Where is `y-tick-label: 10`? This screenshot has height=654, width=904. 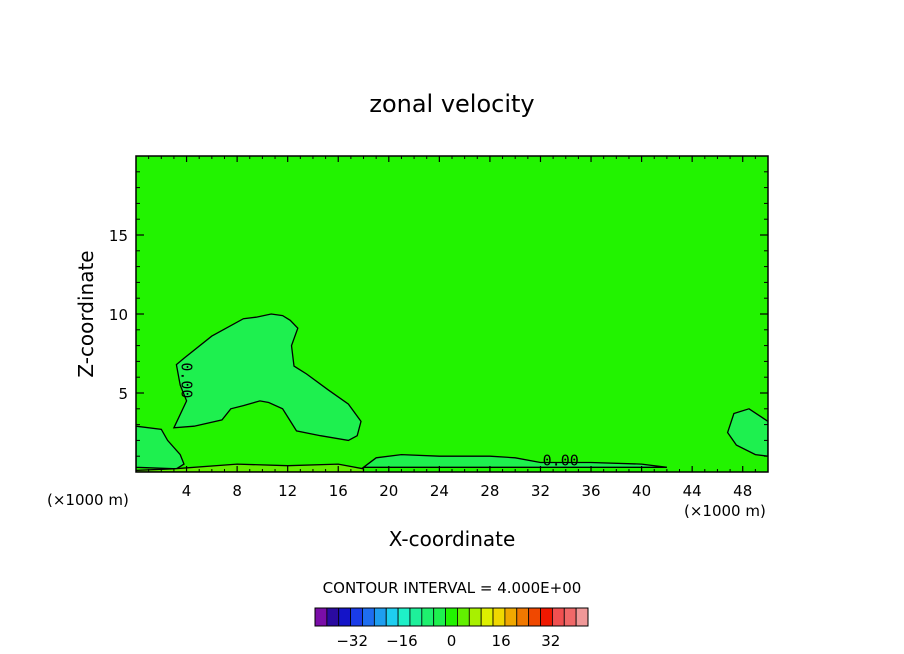
y-tick-label: 10 is located at coordinates (118, 315).